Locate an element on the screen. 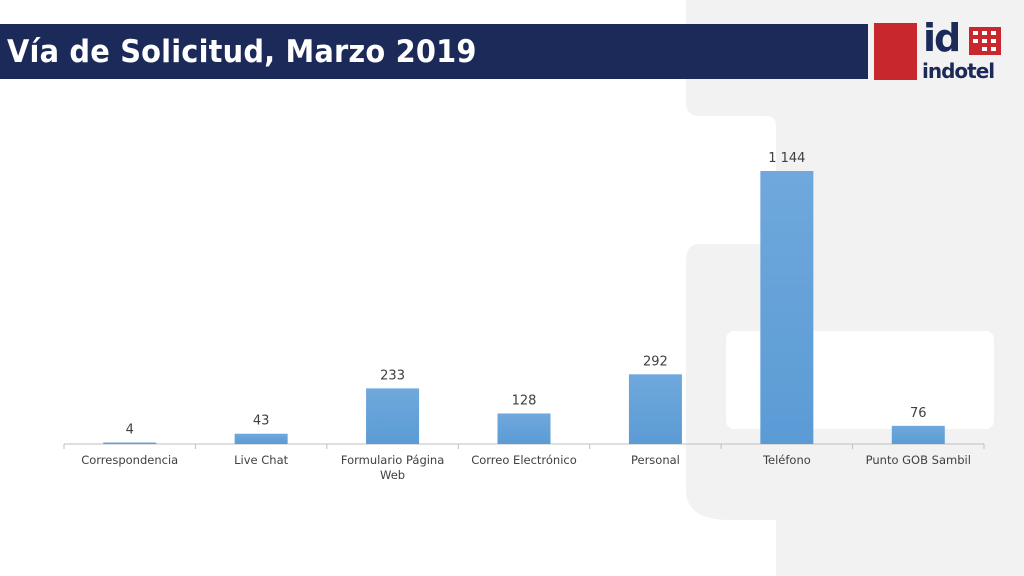 The height and width of the screenshot is (576, 1024). logo-name-text: indotel is located at coordinates (958, 71).